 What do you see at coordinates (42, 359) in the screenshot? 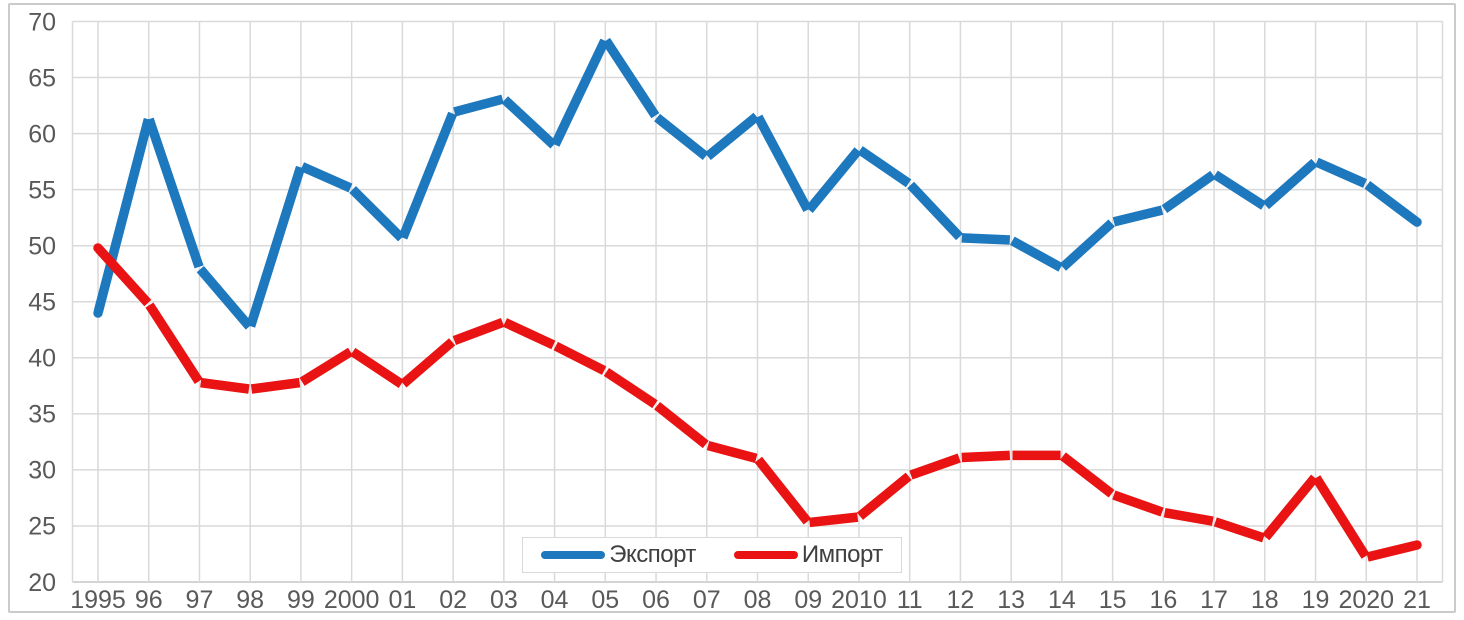
I see `svg-text: 40` at bounding box center [42, 359].